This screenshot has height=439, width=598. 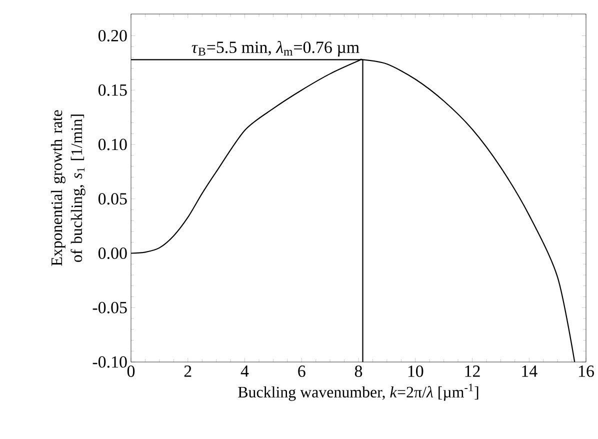 What do you see at coordinates (244, 371) in the screenshot?
I see `x-tick-label: 4` at bounding box center [244, 371].